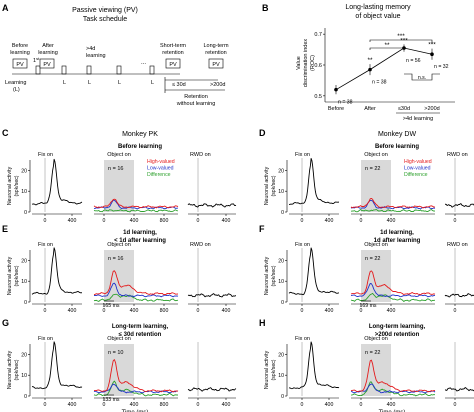 This screenshot has width=474, height=412. What do you see at coordinates (140, 134) in the screenshot?
I see `monkey-title: Monkey PK` at bounding box center [140, 134].